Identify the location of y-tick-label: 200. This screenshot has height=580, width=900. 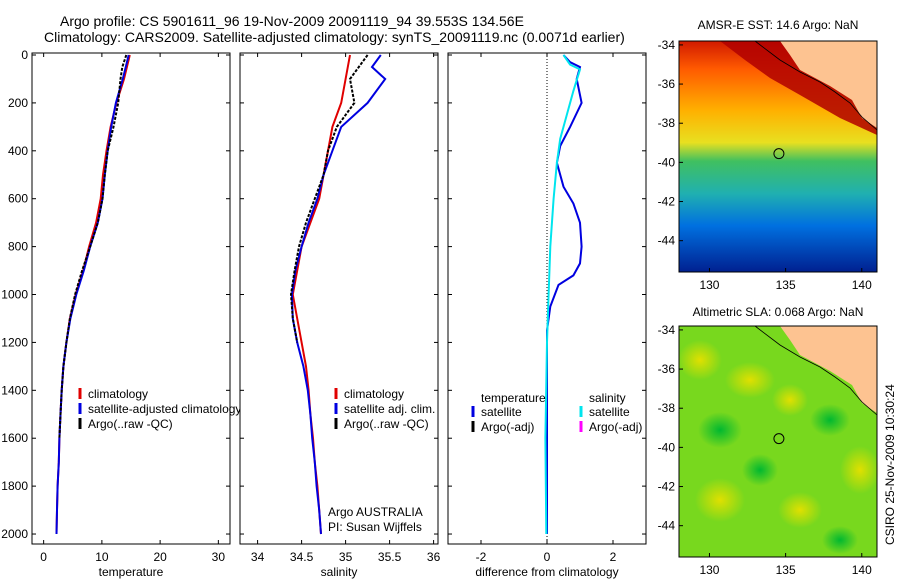
(18, 103).